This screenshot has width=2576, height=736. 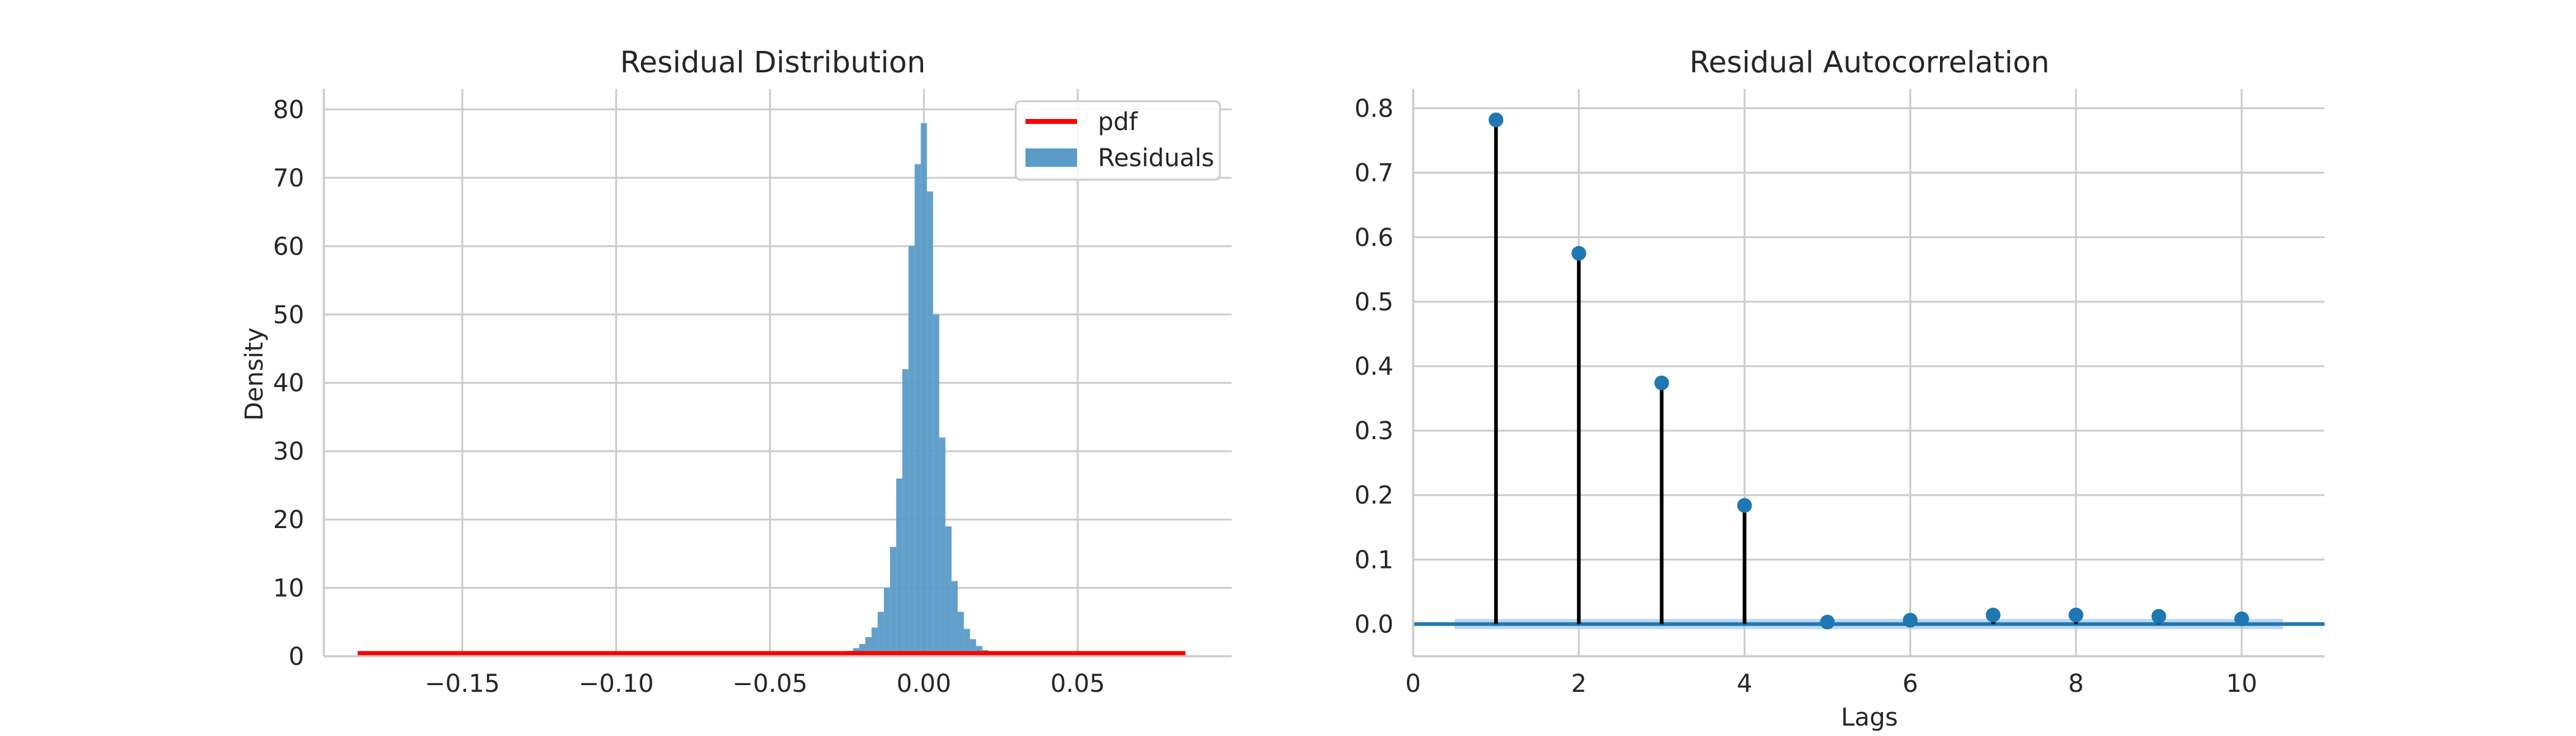 I want to click on acf-y-tick-label: 0.2, so click(x=1373, y=495).